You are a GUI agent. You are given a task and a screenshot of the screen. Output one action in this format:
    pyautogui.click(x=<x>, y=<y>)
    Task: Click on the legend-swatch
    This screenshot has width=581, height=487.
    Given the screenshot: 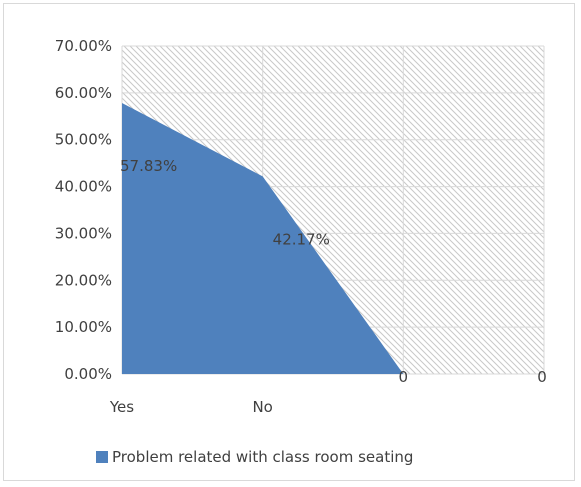 What is the action you would take?
    pyautogui.click(x=102, y=457)
    